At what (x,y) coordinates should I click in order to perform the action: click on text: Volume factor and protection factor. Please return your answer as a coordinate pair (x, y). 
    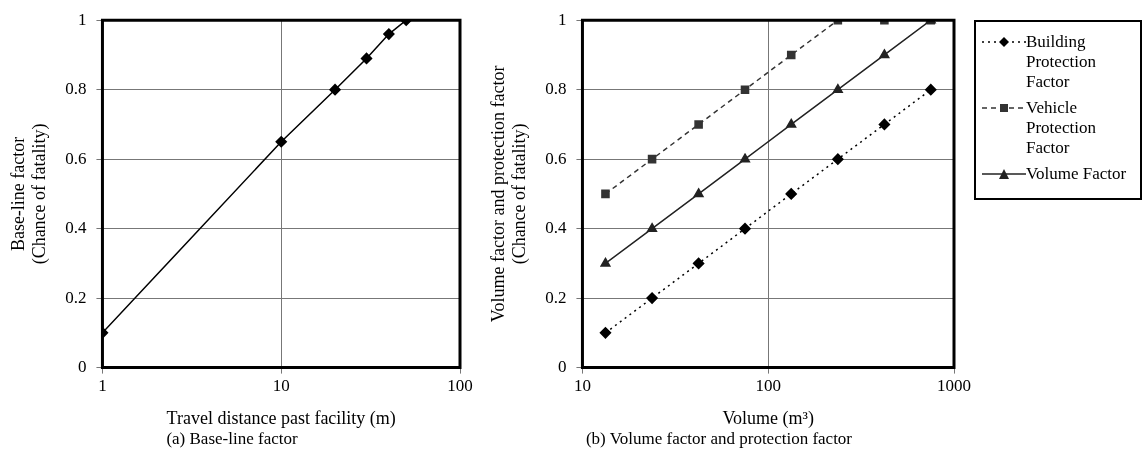
    Looking at the image, I should click on (497, 194).